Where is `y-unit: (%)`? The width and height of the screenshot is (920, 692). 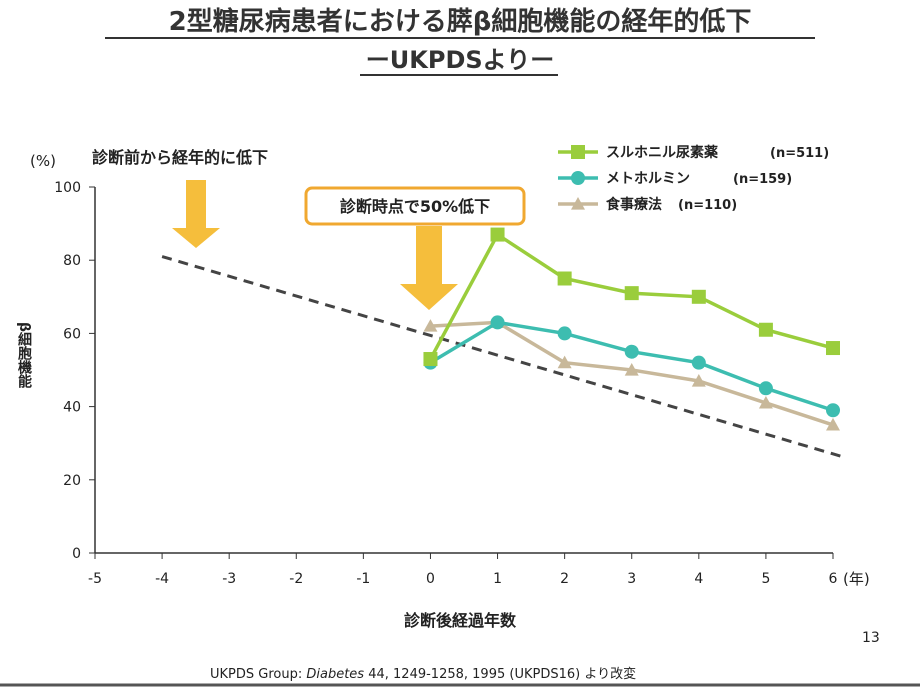
y-unit: (%) is located at coordinates (43, 161).